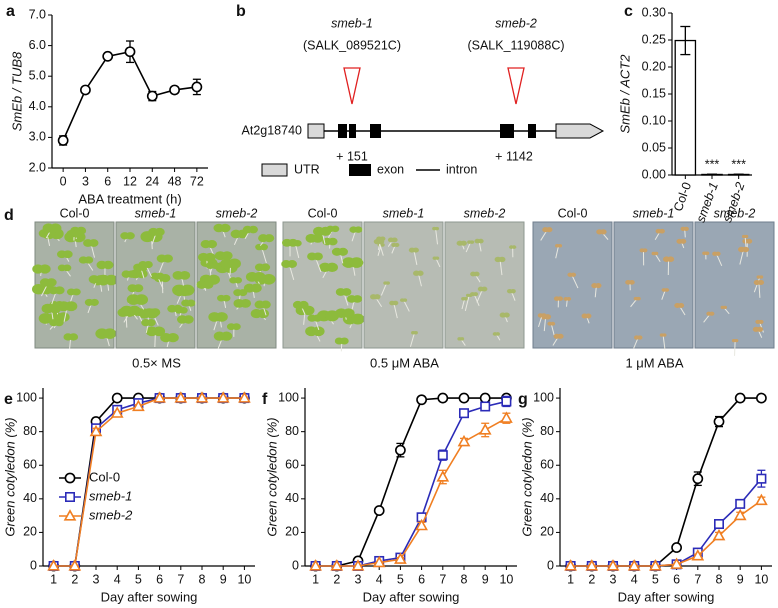 This screenshot has width=778, height=608. I want to click on column-label: smeb-2, so click(237, 213).